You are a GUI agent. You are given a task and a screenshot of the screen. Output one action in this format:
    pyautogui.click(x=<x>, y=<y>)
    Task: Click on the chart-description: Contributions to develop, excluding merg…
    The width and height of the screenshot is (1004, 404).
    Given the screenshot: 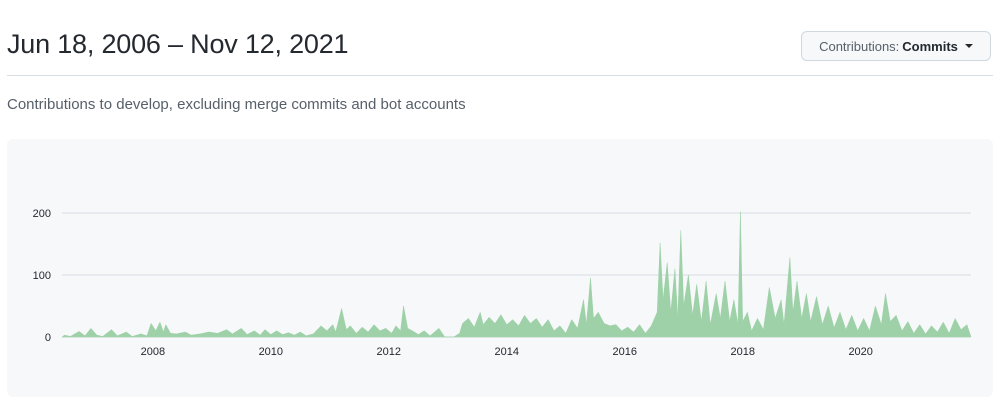 What is the action you would take?
    pyautogui.click(x=236, y=104)
    